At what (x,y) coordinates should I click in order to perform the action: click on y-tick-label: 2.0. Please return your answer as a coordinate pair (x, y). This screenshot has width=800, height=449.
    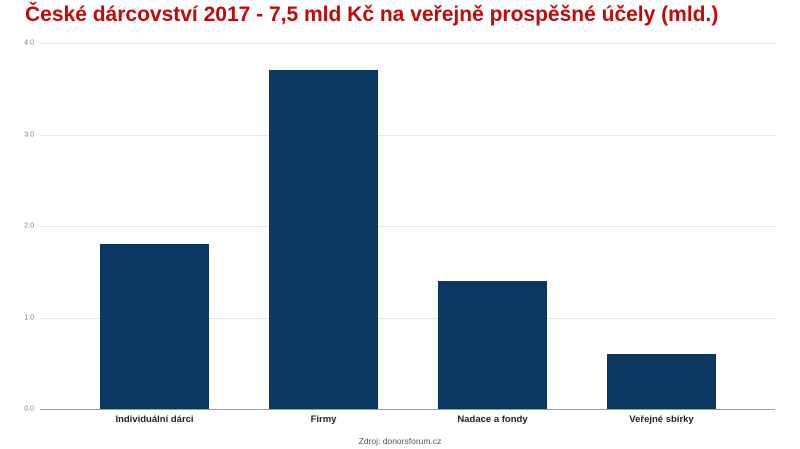
    Looking at the image, I should click on (29, 226).